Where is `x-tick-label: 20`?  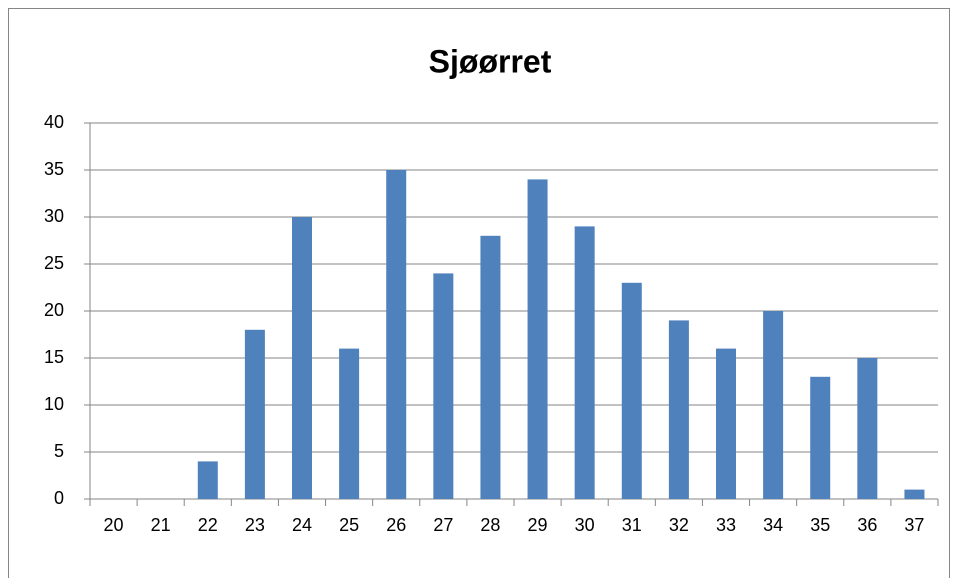
x-tick-label: 20 is located at coordinates (114, 525).